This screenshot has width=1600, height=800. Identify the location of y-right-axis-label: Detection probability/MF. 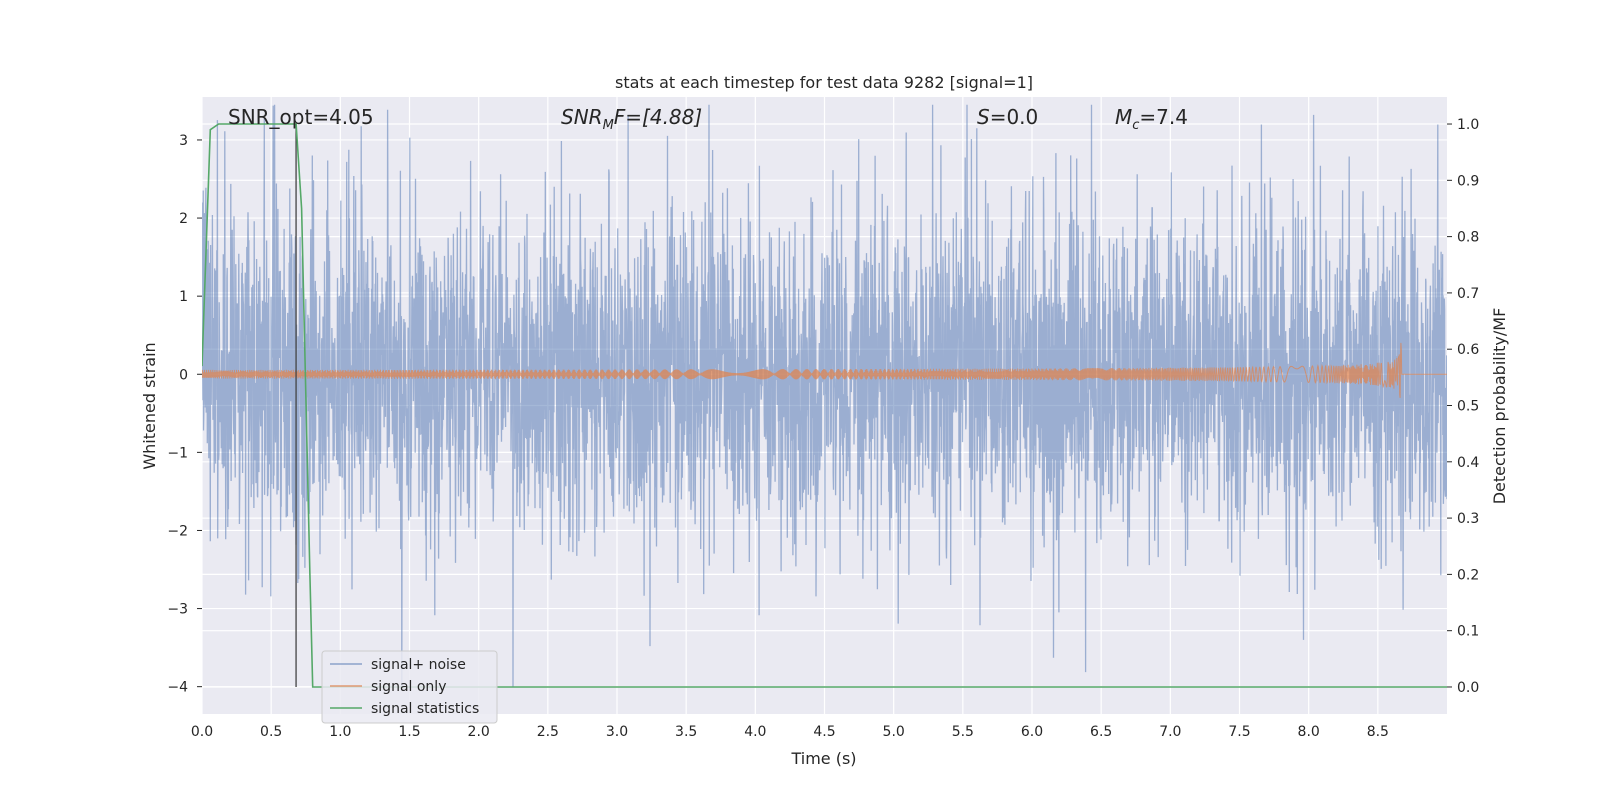
(1499, 406).